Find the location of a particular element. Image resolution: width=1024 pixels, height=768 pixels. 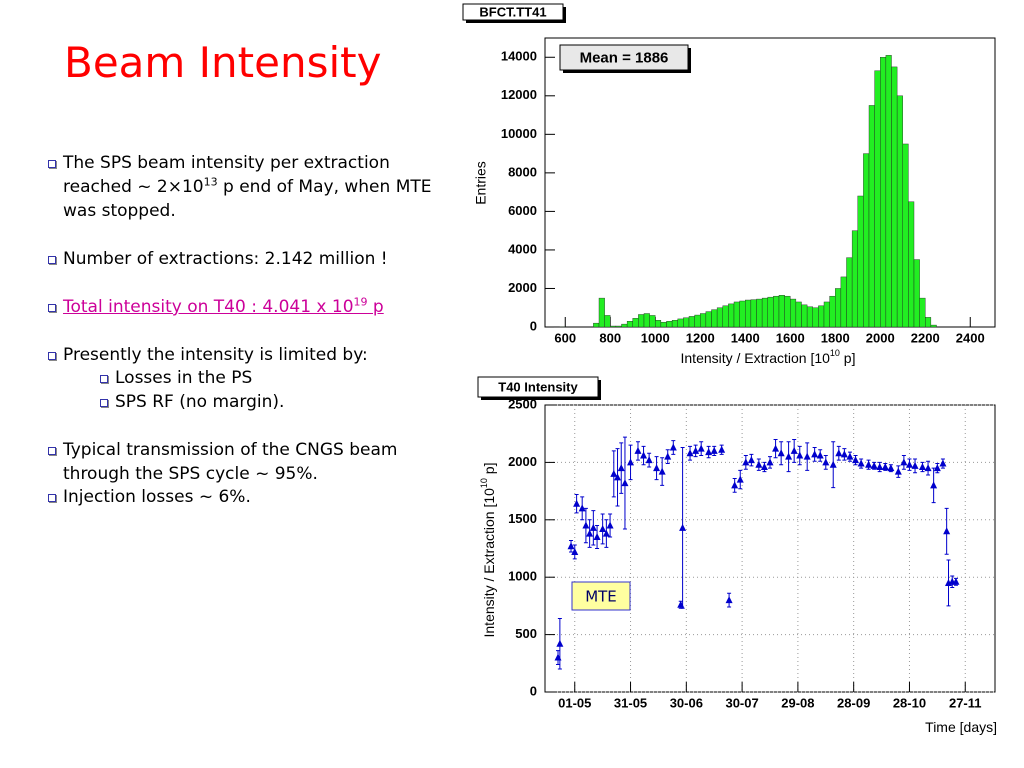

x-tick-label: 27-11 is located at coordinates (965, 702).